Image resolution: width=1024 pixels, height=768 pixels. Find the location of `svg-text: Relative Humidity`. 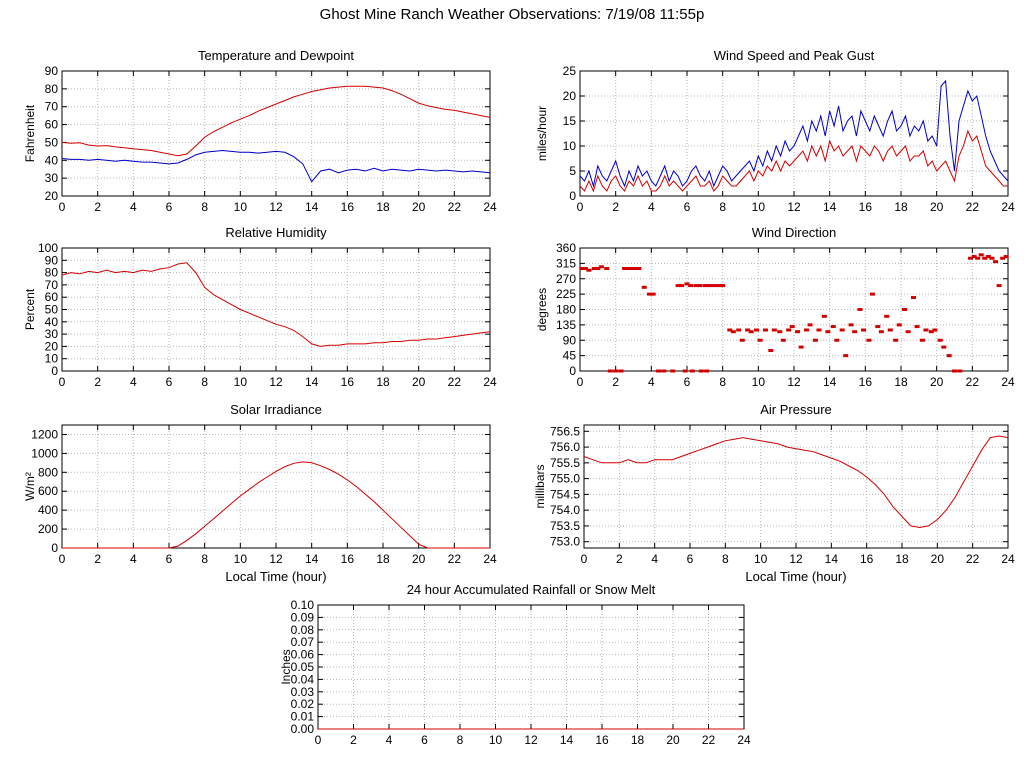

svg-text: Relative Humidity is located at coordinates (276, 232).